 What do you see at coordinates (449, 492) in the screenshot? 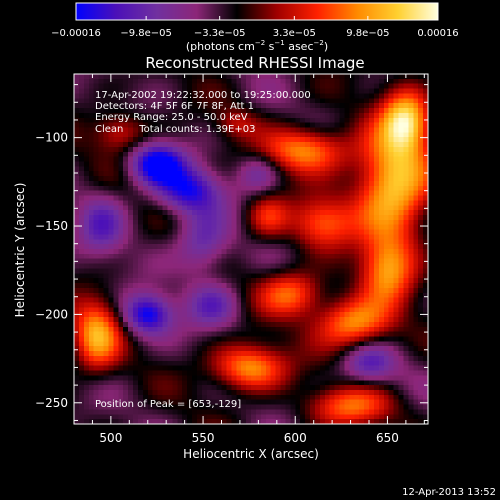
I see `timestamp: 12-Apr-2013 13:52` at bounding box center [449, 492].